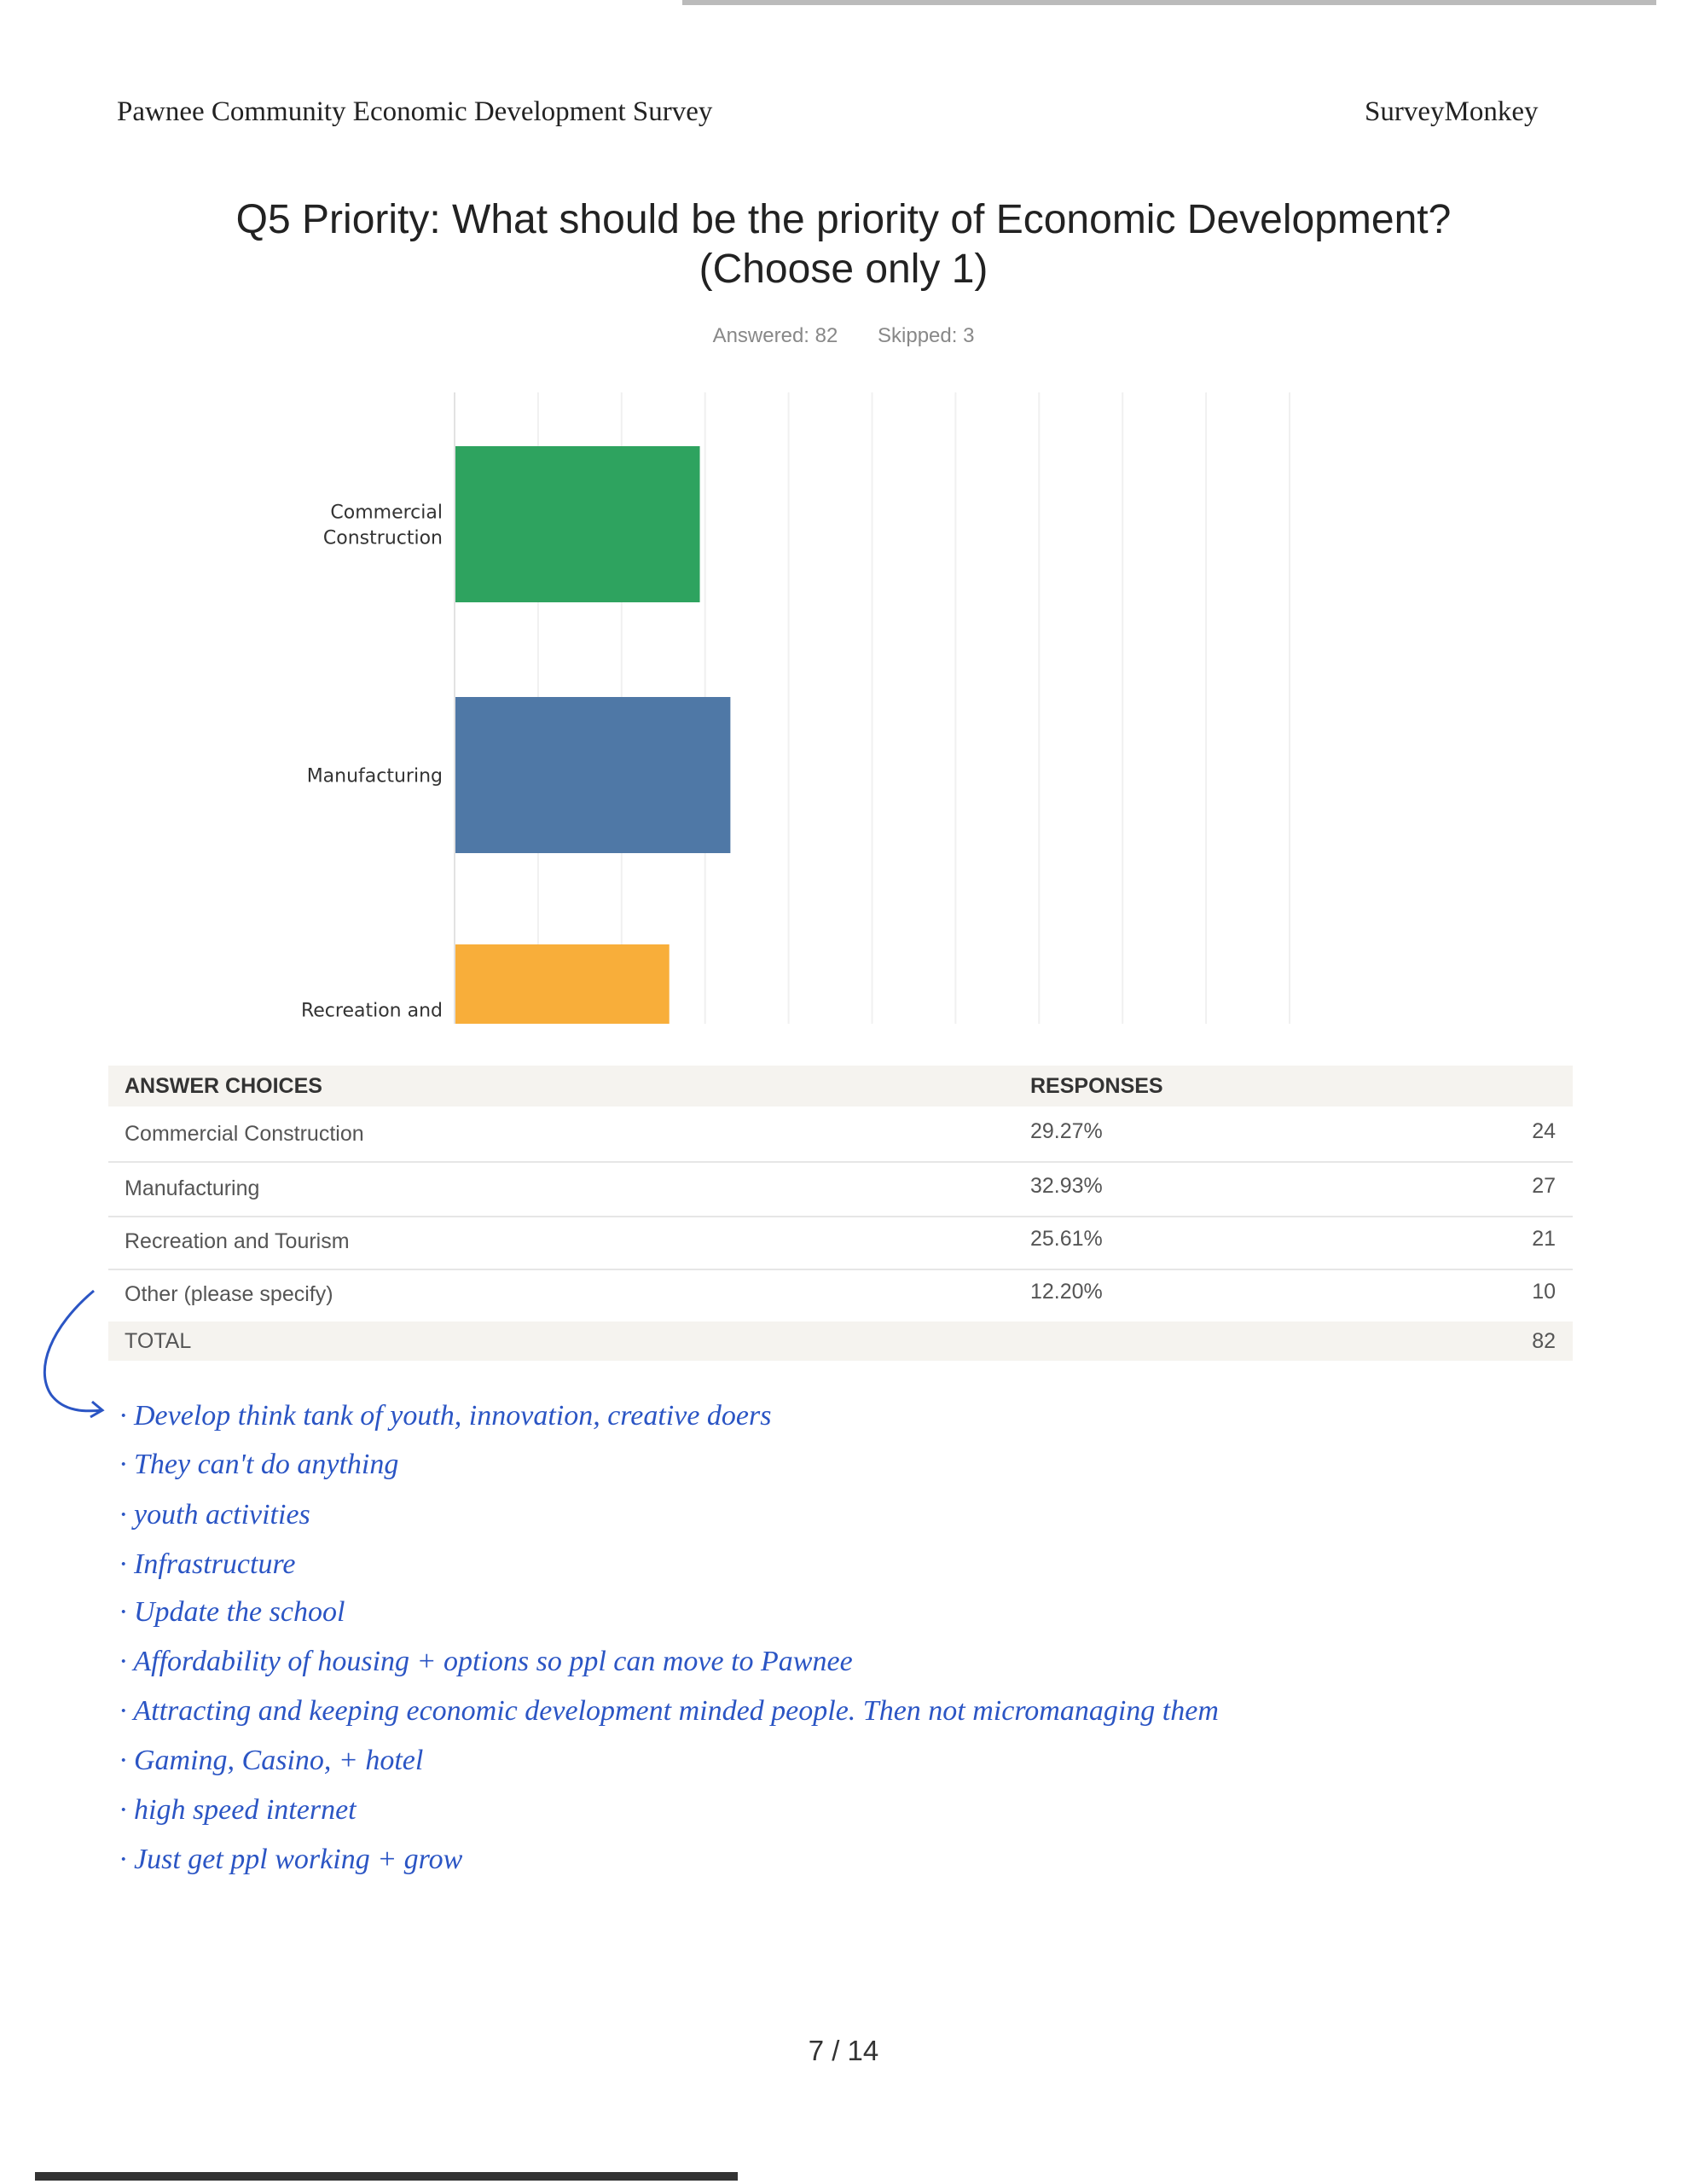  What do you see at coordinates (259, 1465) in the screenshot?
I see `handwritten-note: They can't do anything` at bounding box center [259, 1465].